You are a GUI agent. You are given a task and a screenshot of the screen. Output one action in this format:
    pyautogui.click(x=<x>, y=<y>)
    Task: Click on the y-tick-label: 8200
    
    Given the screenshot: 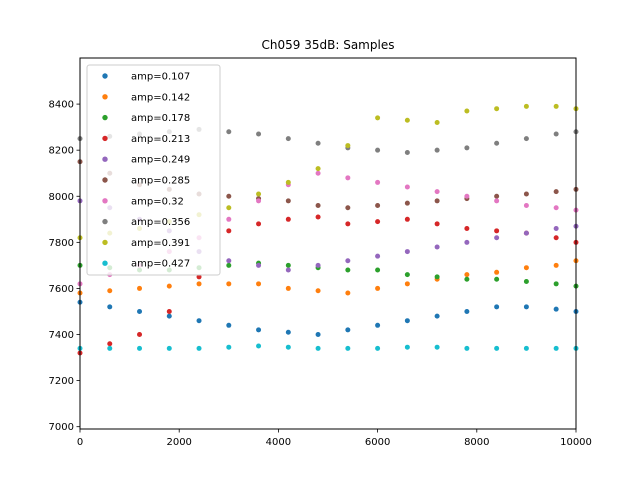 What is the action you would take?
    pyautogui.click(x=61, y=151)
    